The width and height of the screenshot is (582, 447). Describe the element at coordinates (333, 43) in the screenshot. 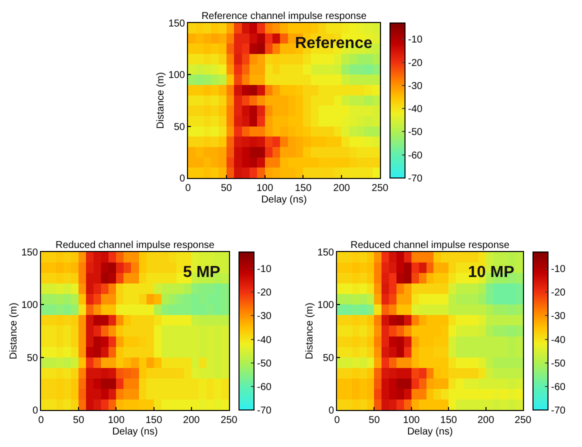

I see `annotation: Reference` at that location.